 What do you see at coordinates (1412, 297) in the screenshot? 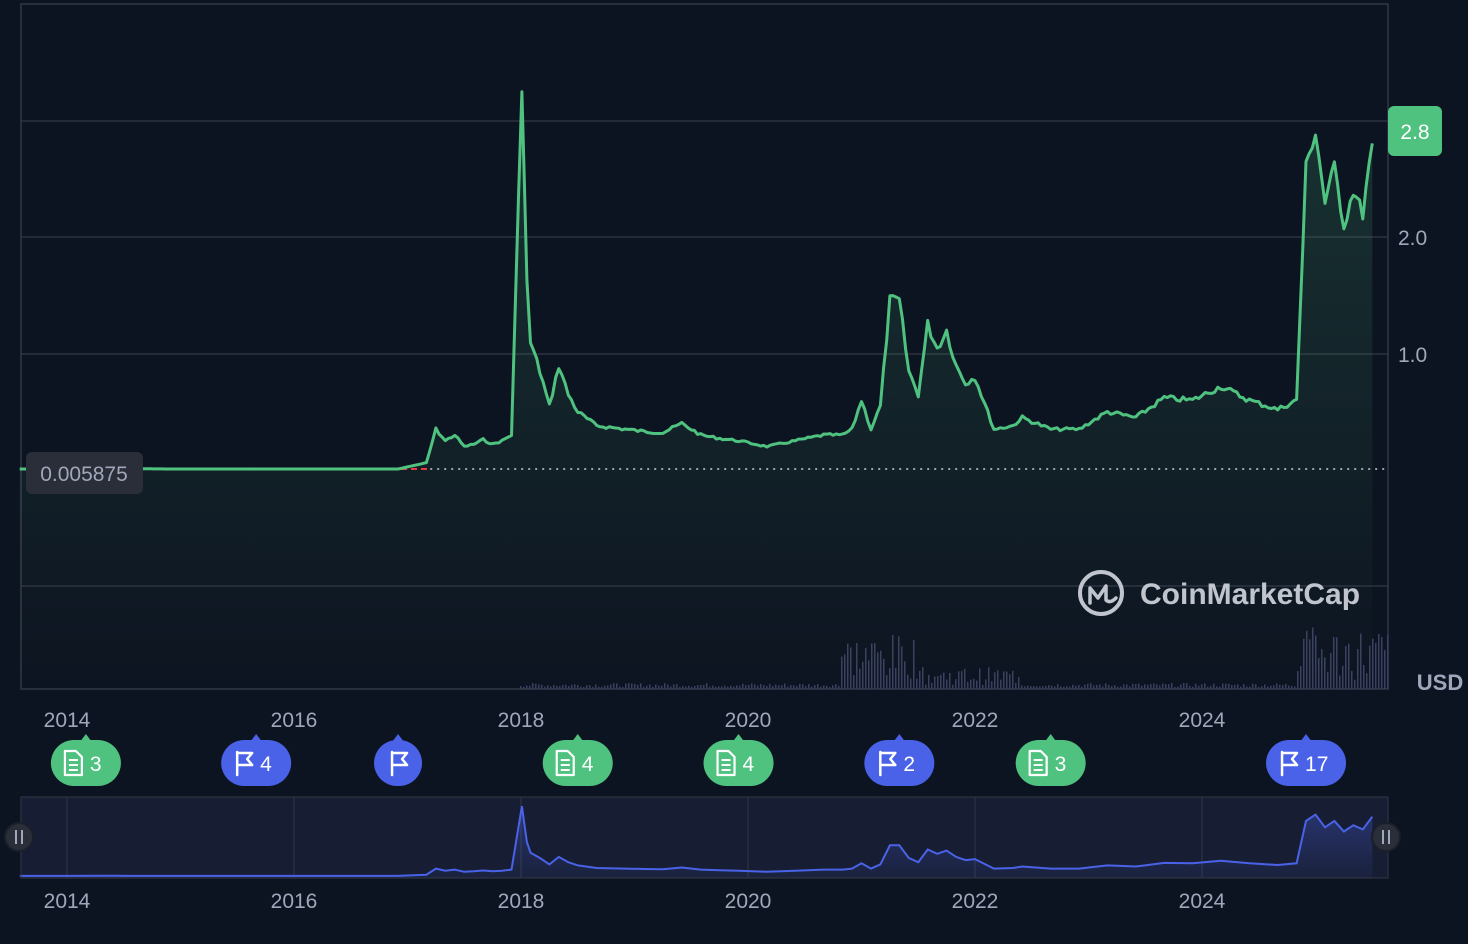
I see `y-axis-labels: 1.0 2.0` at bounding box center [1412, 297].